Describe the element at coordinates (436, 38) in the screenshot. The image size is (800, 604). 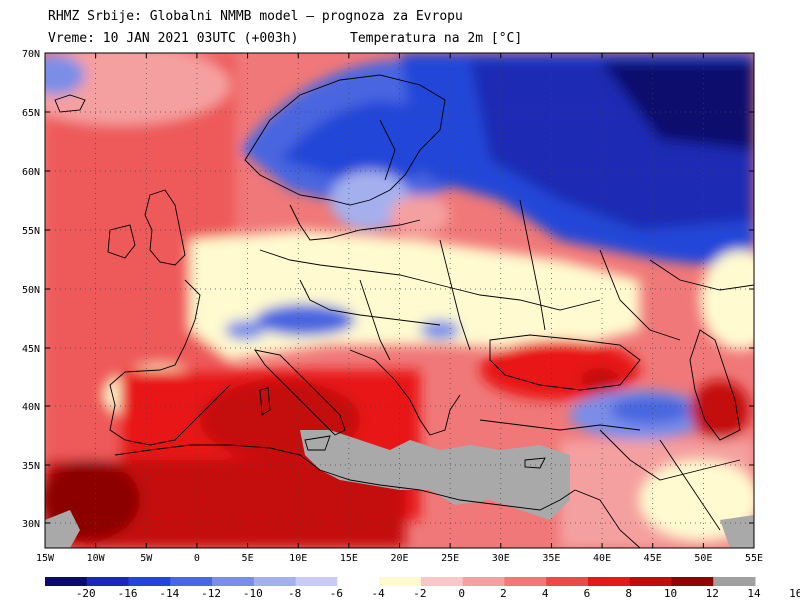
I see `variable-label: Temperatura na 2m [°C]` at that location.